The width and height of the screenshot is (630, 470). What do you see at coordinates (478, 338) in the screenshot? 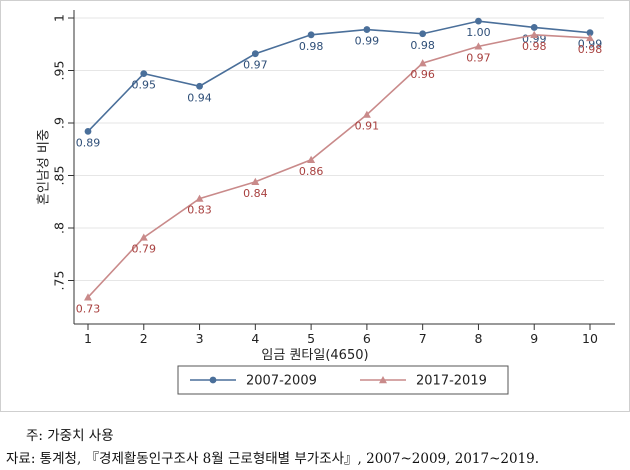
I see `x-tick-label: 8` at bounding box center [478, 338].